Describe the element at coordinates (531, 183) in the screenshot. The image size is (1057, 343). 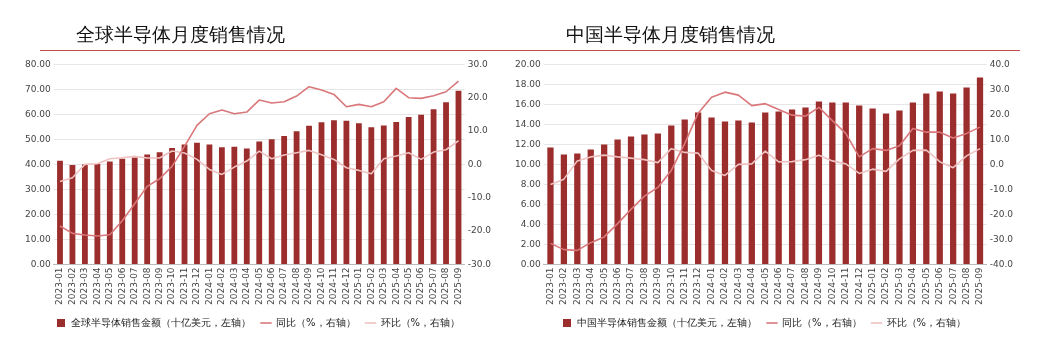
I see `y-tick-label: 8.00` at that location.